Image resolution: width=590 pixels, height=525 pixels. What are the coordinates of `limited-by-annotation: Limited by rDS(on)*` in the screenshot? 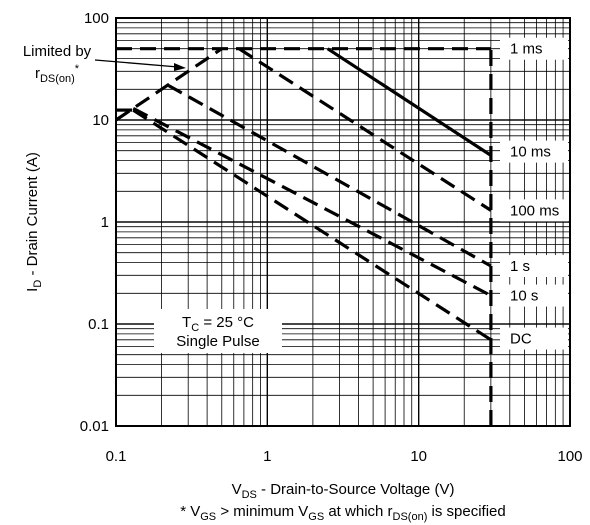 It's located at (95, 64).